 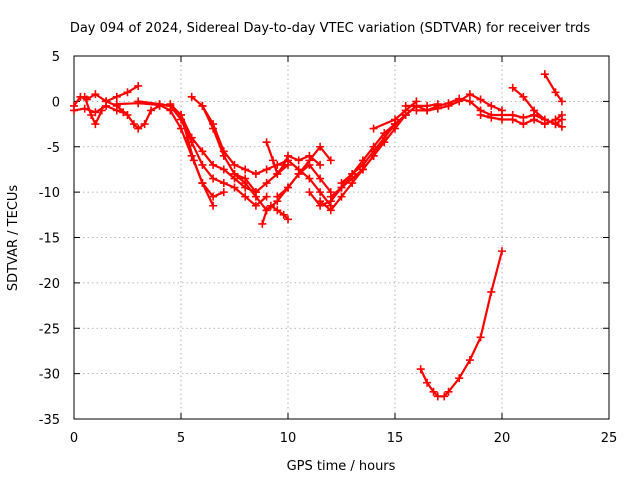 What do you see at coordinates (49, 420) in the screenshot?
I see `y-tick-label: -35` at bounding box center [49, 420].